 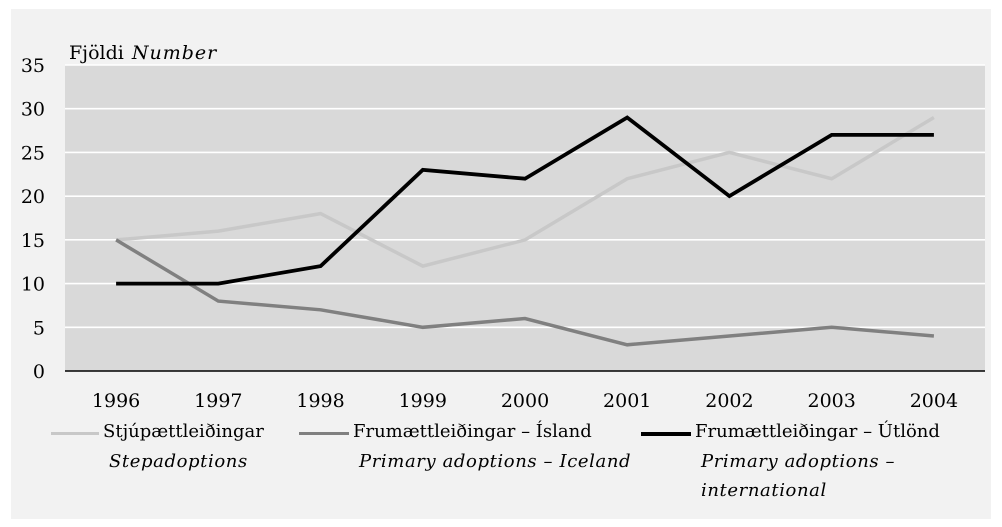 What do you see at coordinates (320, 401) in the screenshot?
I see `x-tick-label-1998: 1998` at bounding box center [320, 401].